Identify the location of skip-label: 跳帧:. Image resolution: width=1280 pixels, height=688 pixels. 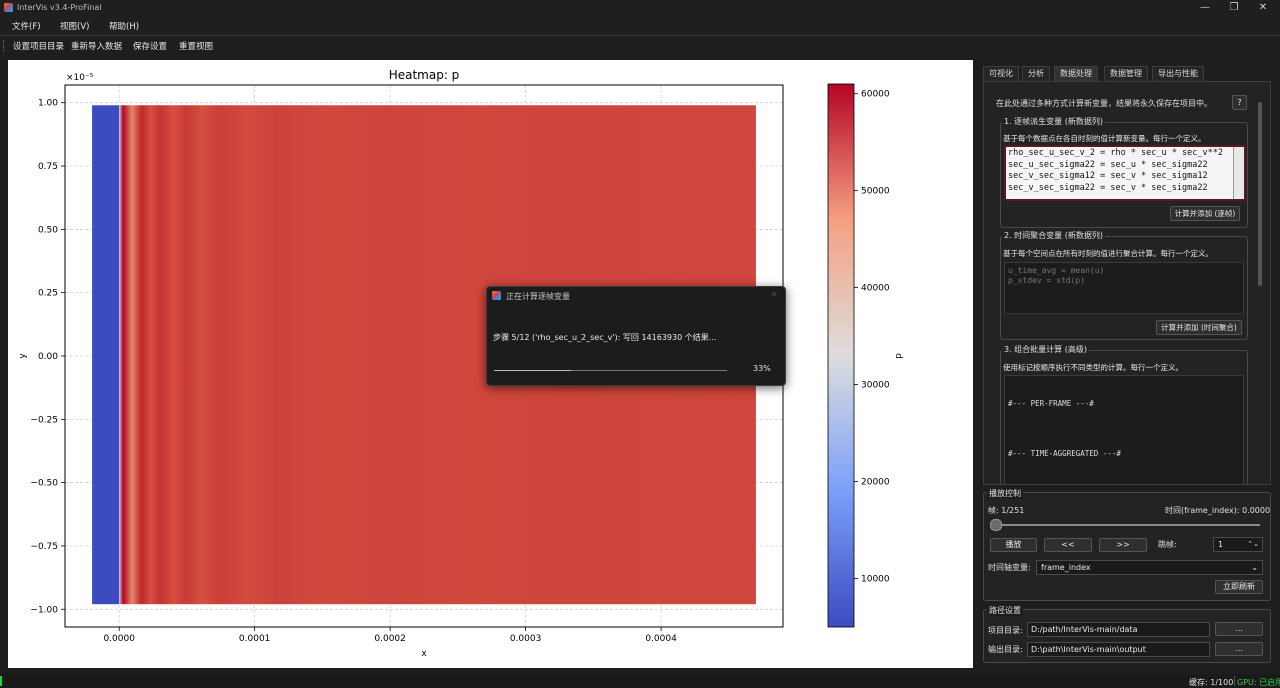
(1167, 544).